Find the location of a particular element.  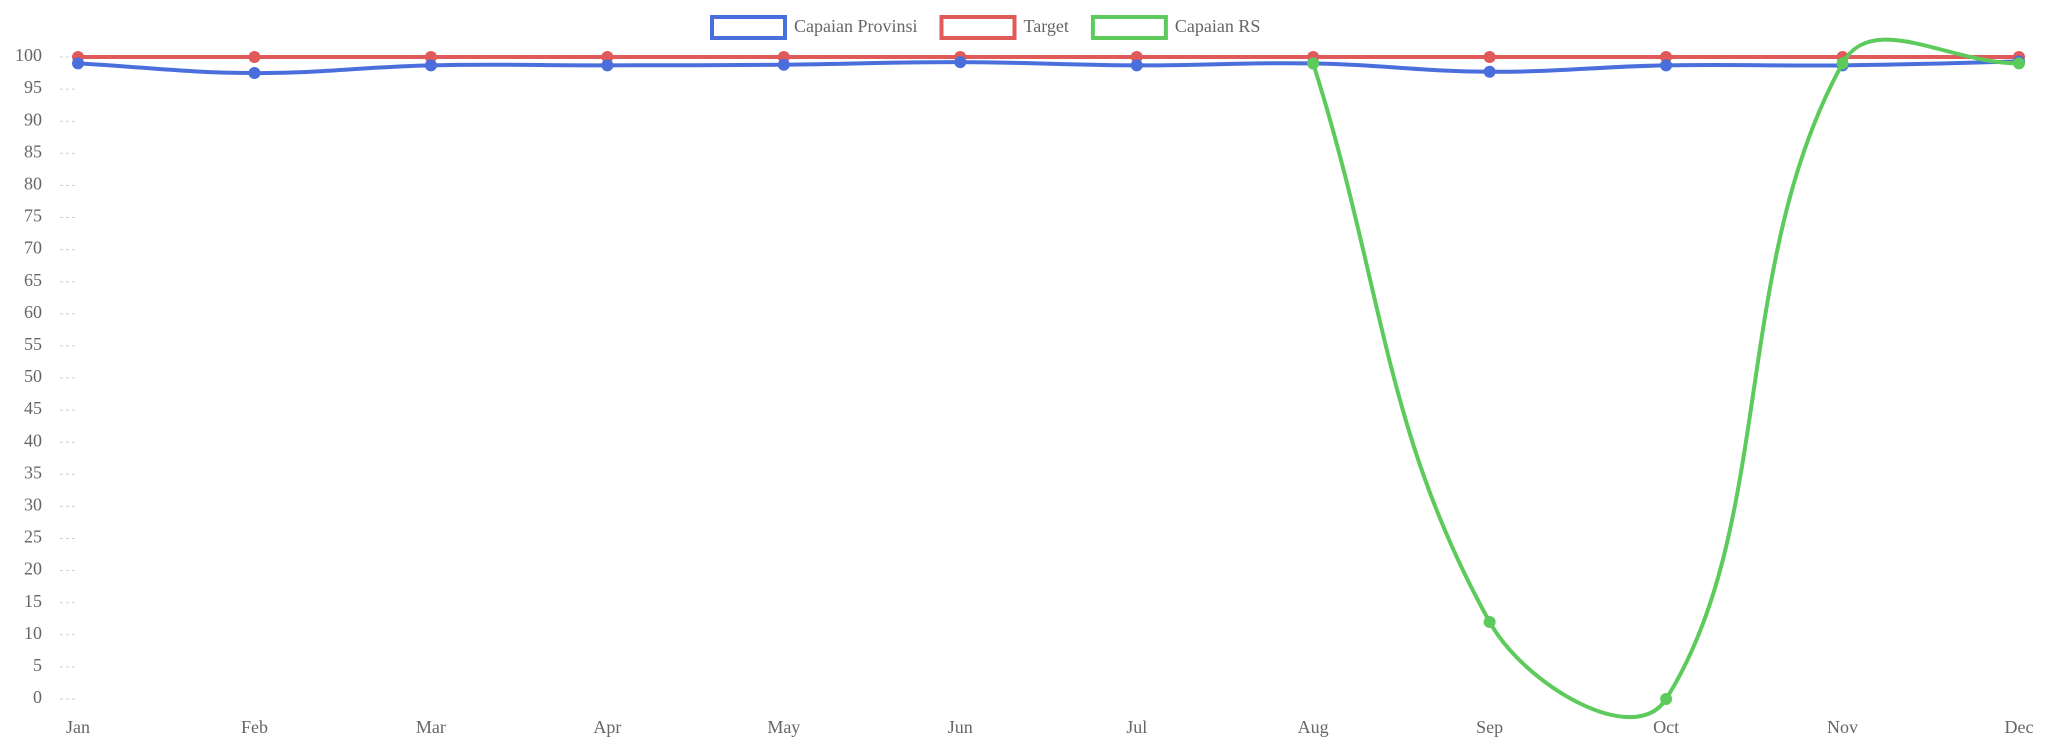

y-tick-label: 30 is located at coordinates (33, 505).